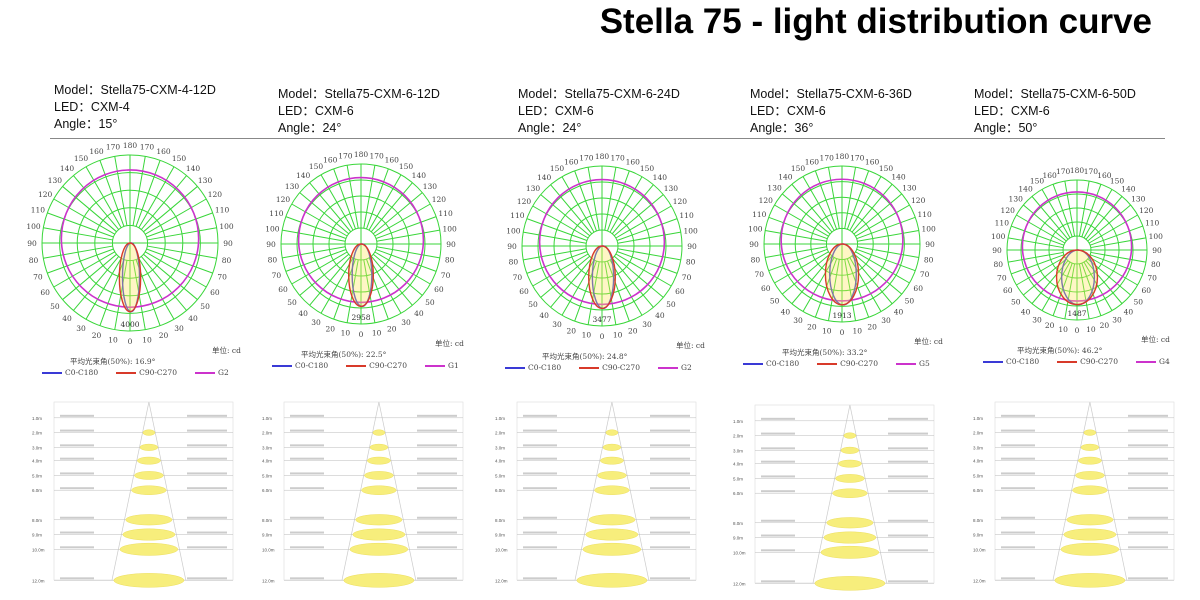 This screenshot has width=1200, height=600. What do you see at coordinates (97, 335) in the screenshot?
I see `angle-tick-label: 20` at bounding box center [97, 335].